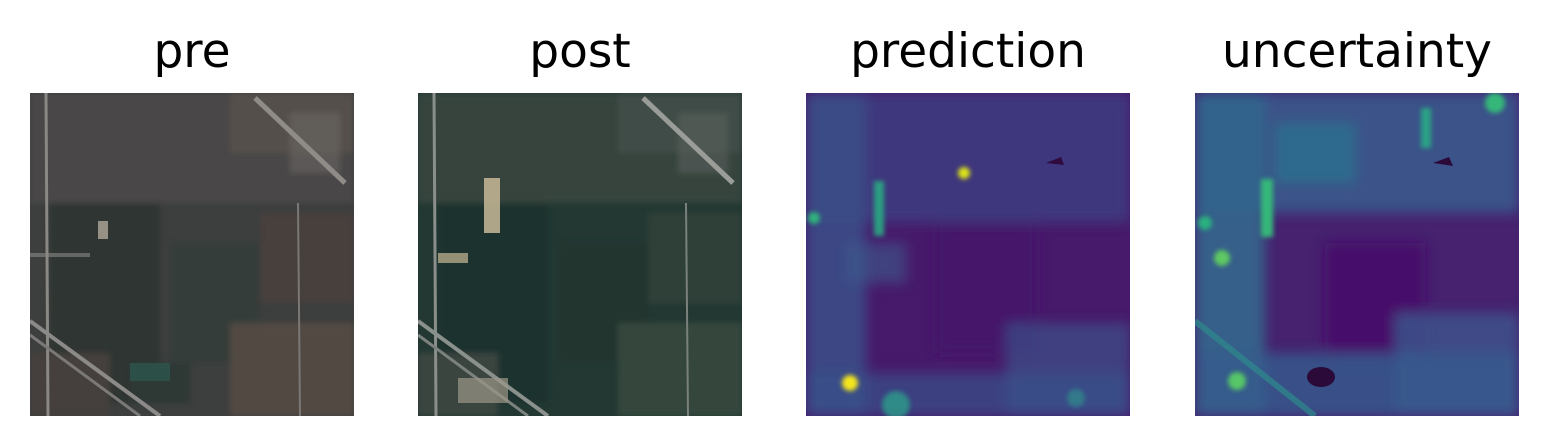 The height and width of the screenshot is (446, 1548). What do you see at coordinates (192, 51) in the screenshot?
I see `pre-title: pre` at bounding box center [192, 51].